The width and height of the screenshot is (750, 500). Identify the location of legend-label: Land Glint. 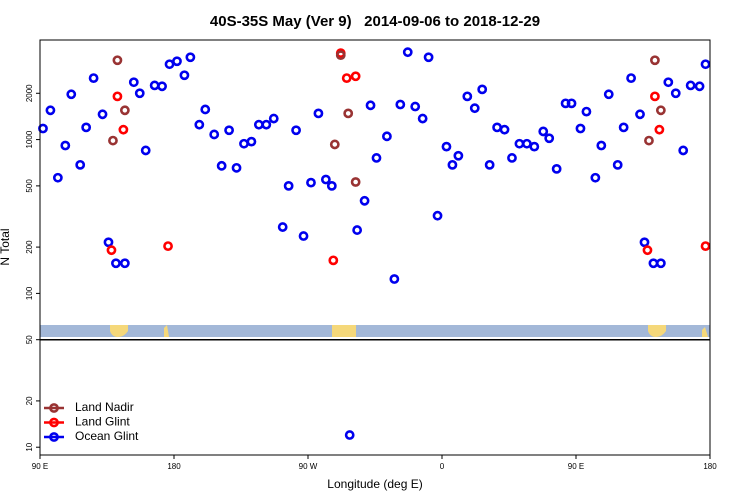
(102, 422).